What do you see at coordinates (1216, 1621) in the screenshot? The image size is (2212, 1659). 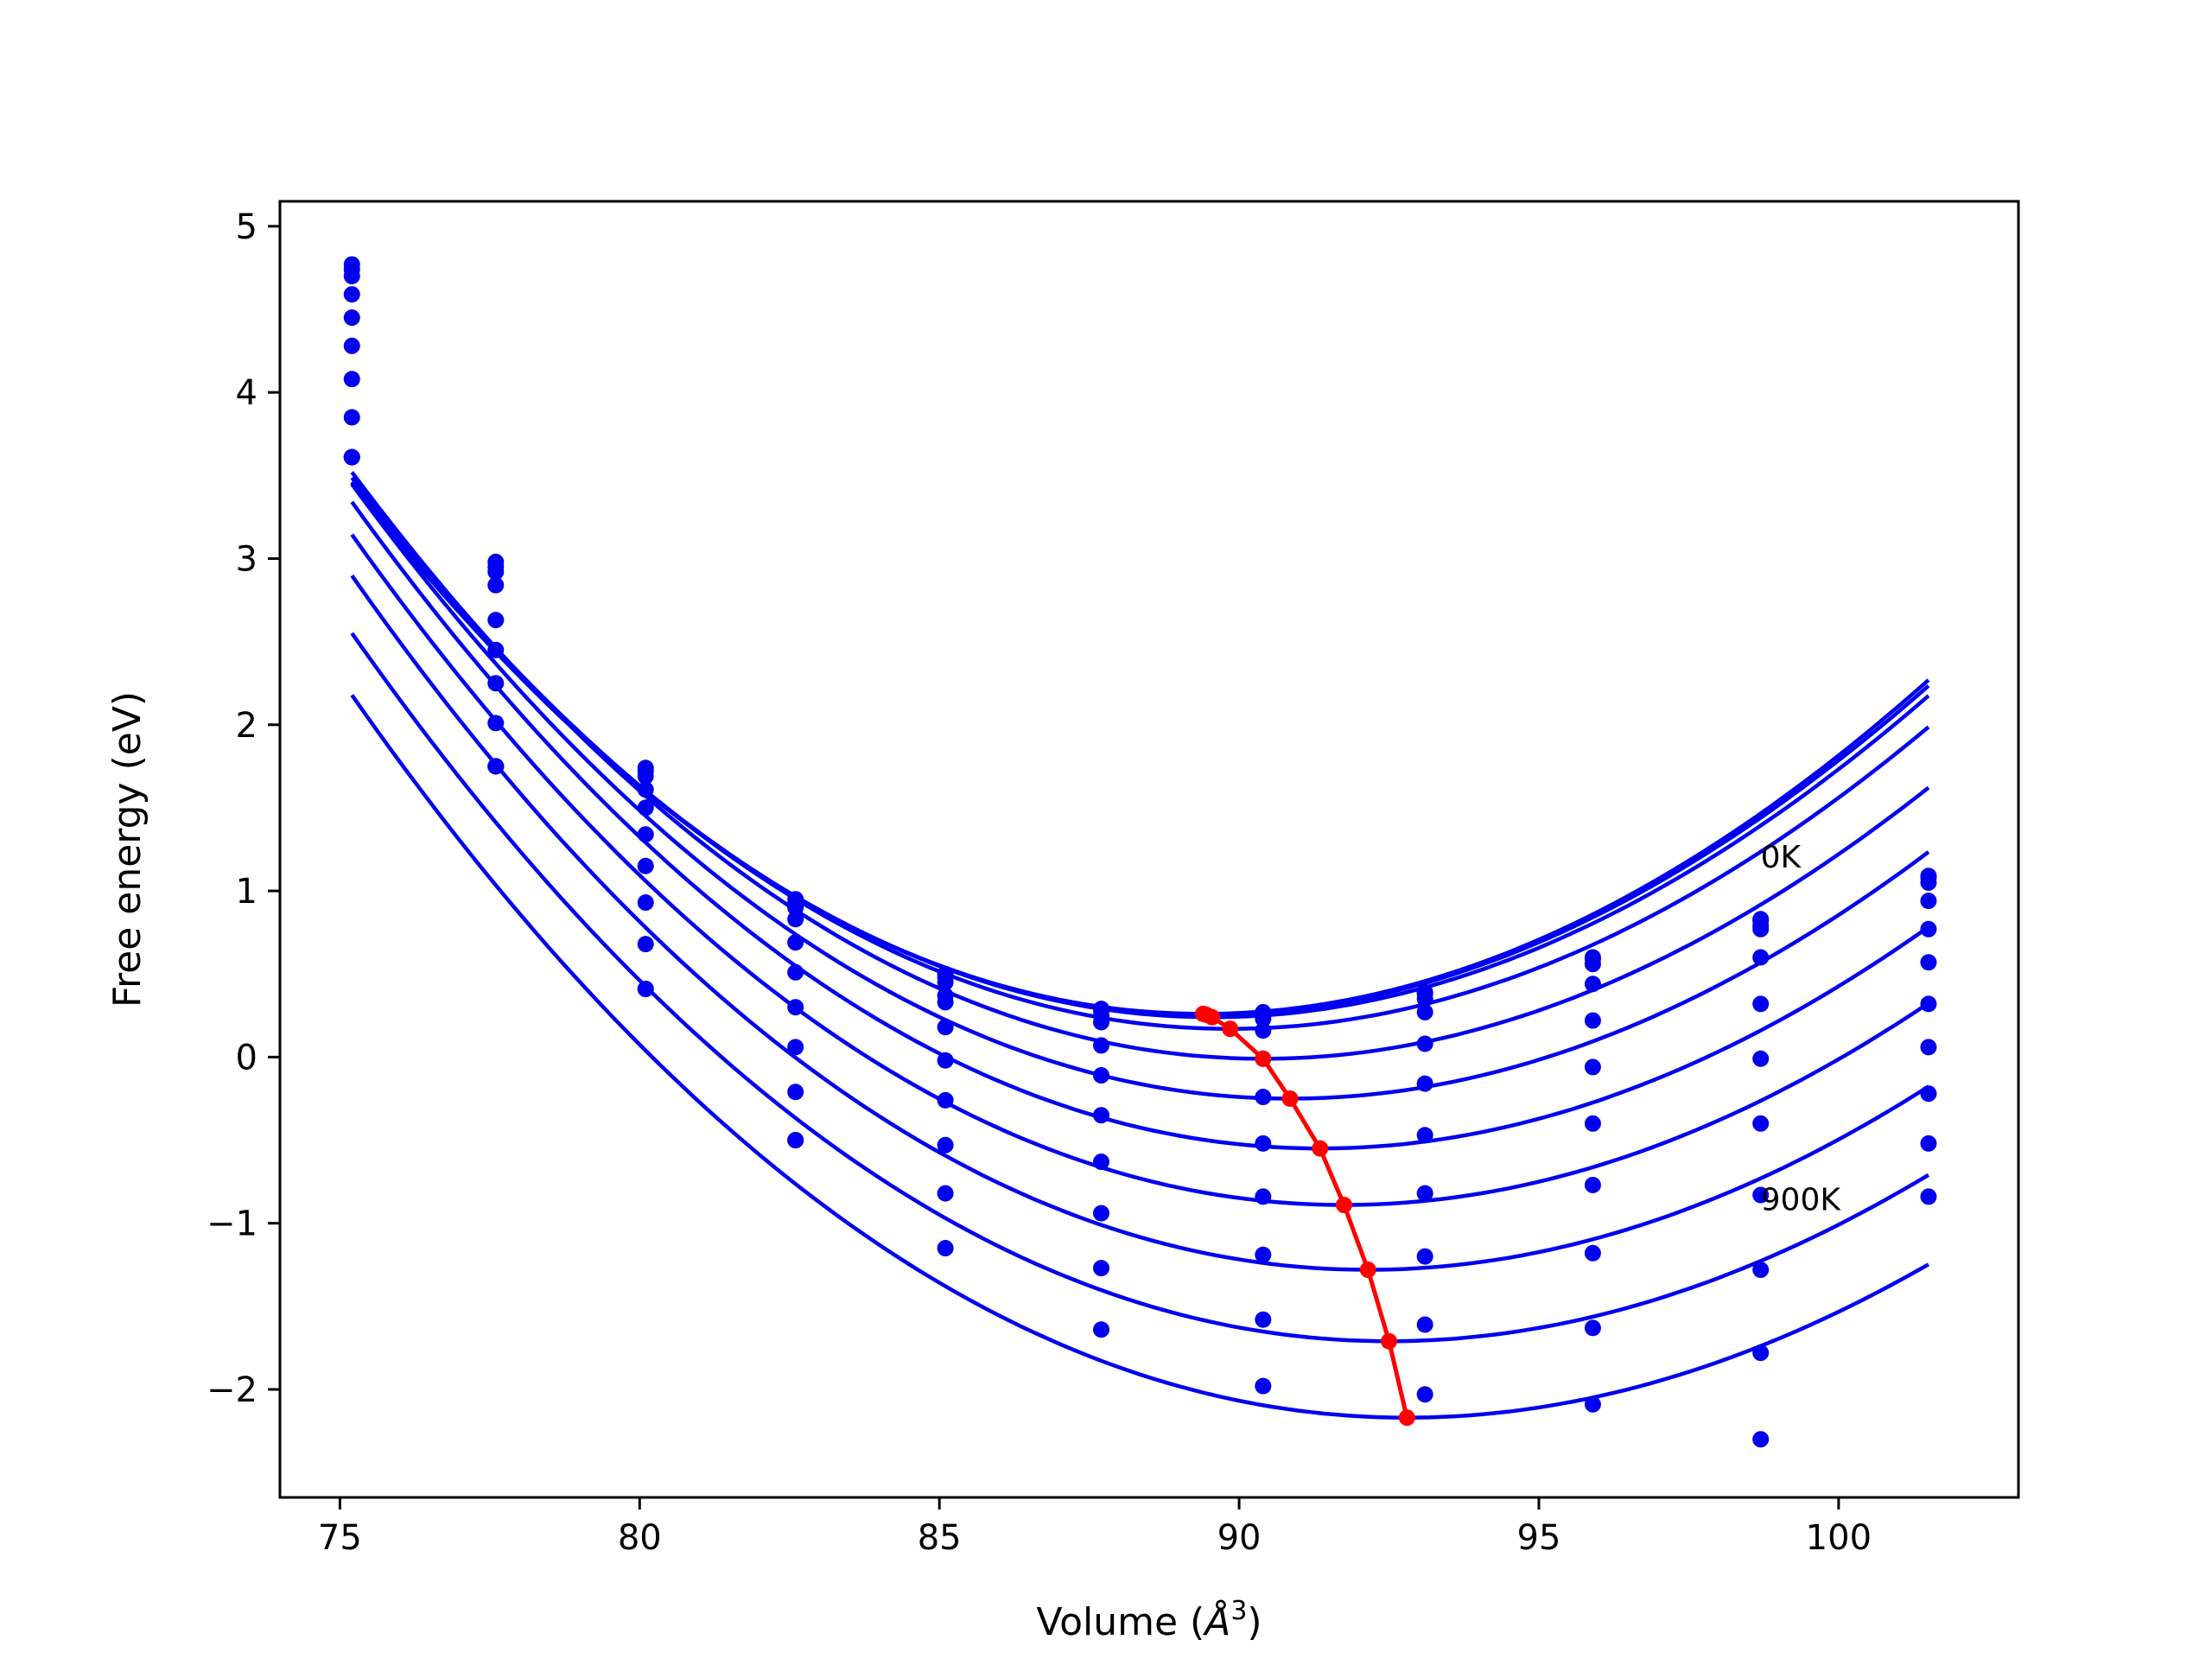 I see `x-axis-label-symbol: Å` at bounding box center [1216, 1621].